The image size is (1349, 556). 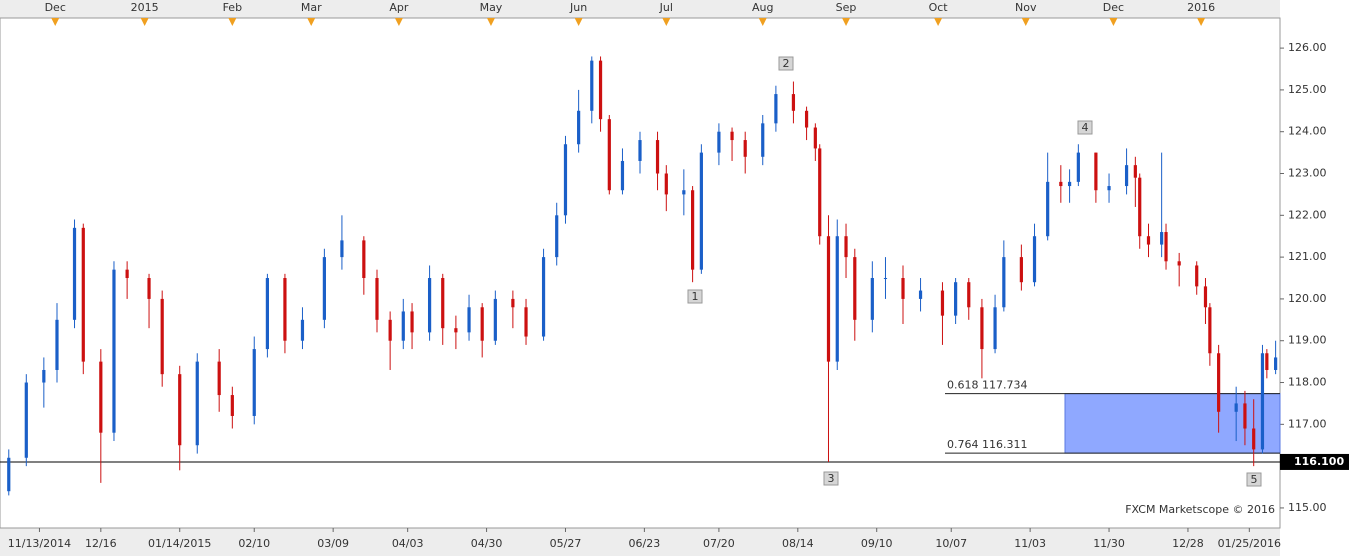 I want to click on fib-label: 0.764 116.311, so click(x=987, y=444).